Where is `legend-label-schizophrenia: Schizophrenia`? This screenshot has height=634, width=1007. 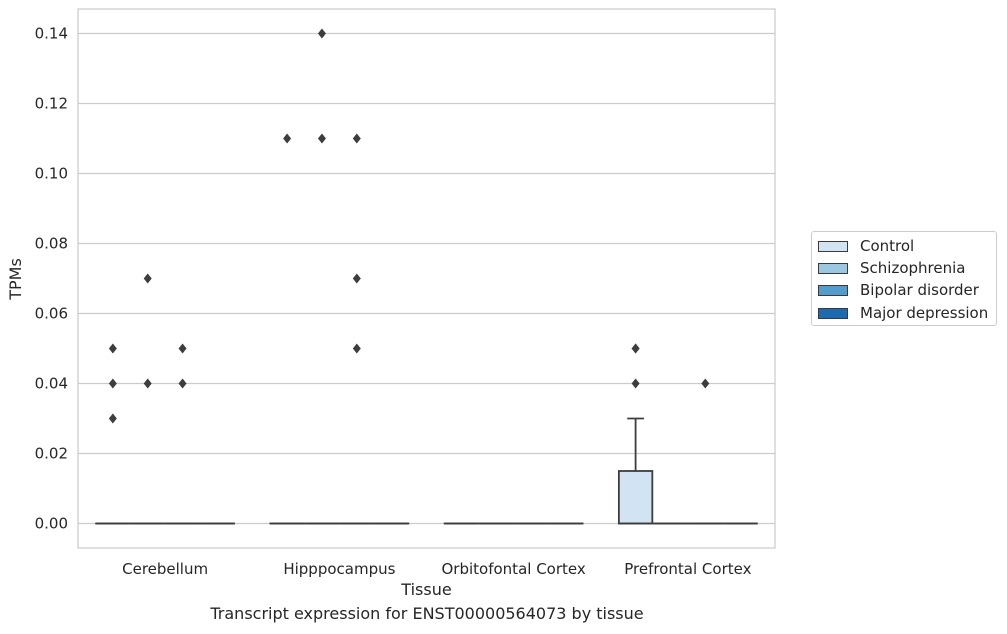
legend-label-schizophrenia: Schizophrenia is located at coordinates (913, 268).